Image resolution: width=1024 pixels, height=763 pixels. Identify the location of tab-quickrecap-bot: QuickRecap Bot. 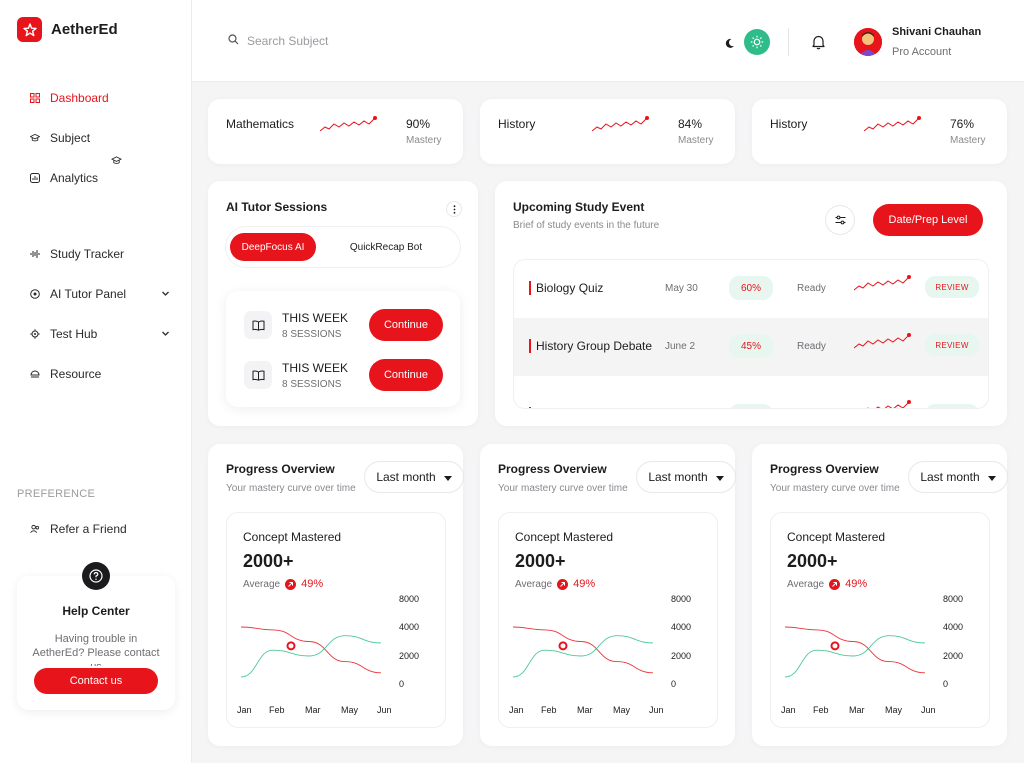
(386, 247).